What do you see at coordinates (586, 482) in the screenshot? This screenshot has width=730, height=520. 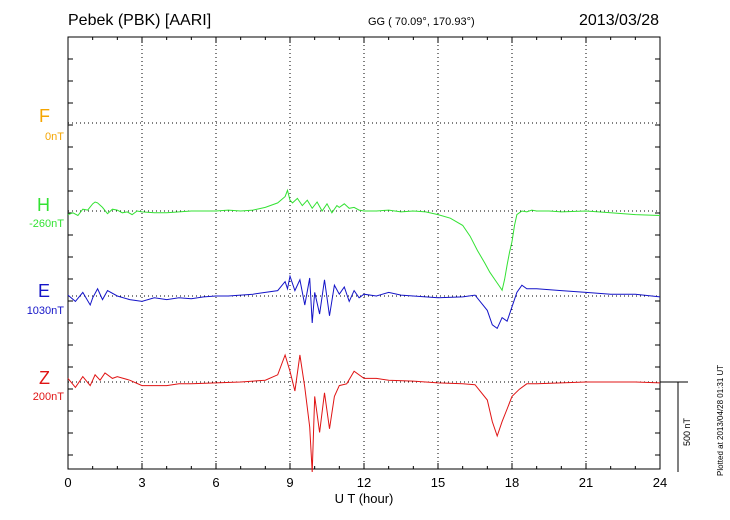 I see `x-tick-label: 21` at bounding box center [586, 482].